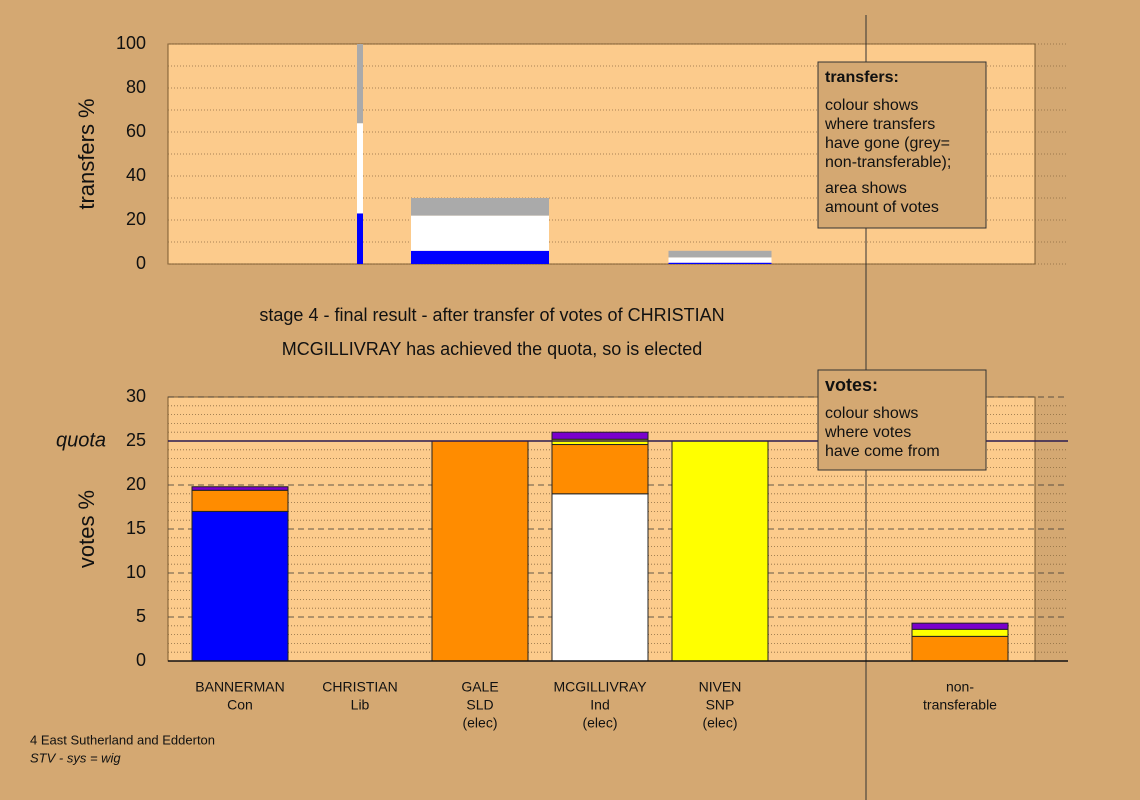 This screenshot has height=800, width=1140. What do you see at coordinates (240, 705) in the screenshot?
I see `x-tick-label: Con` at bounding box center [240, 705].